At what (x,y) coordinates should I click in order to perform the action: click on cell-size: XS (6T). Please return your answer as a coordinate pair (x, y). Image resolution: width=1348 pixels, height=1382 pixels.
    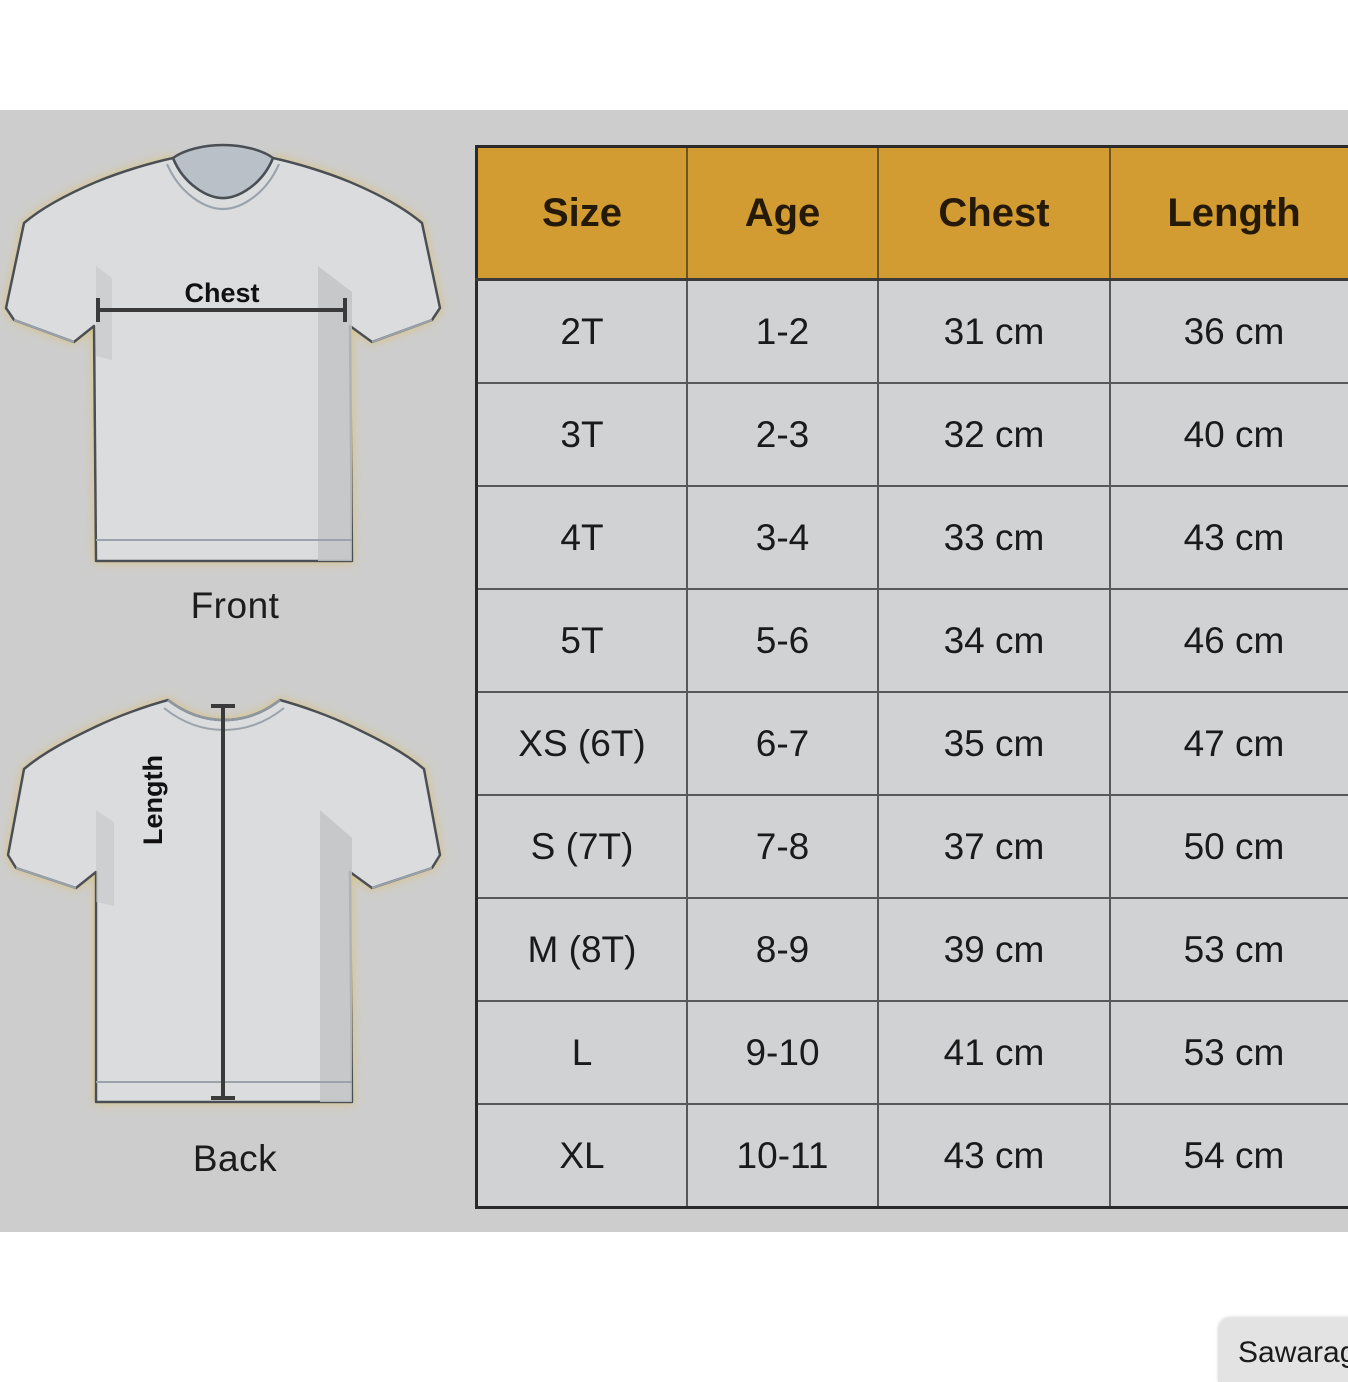
    Looking at the image, I should click on (582, 743).